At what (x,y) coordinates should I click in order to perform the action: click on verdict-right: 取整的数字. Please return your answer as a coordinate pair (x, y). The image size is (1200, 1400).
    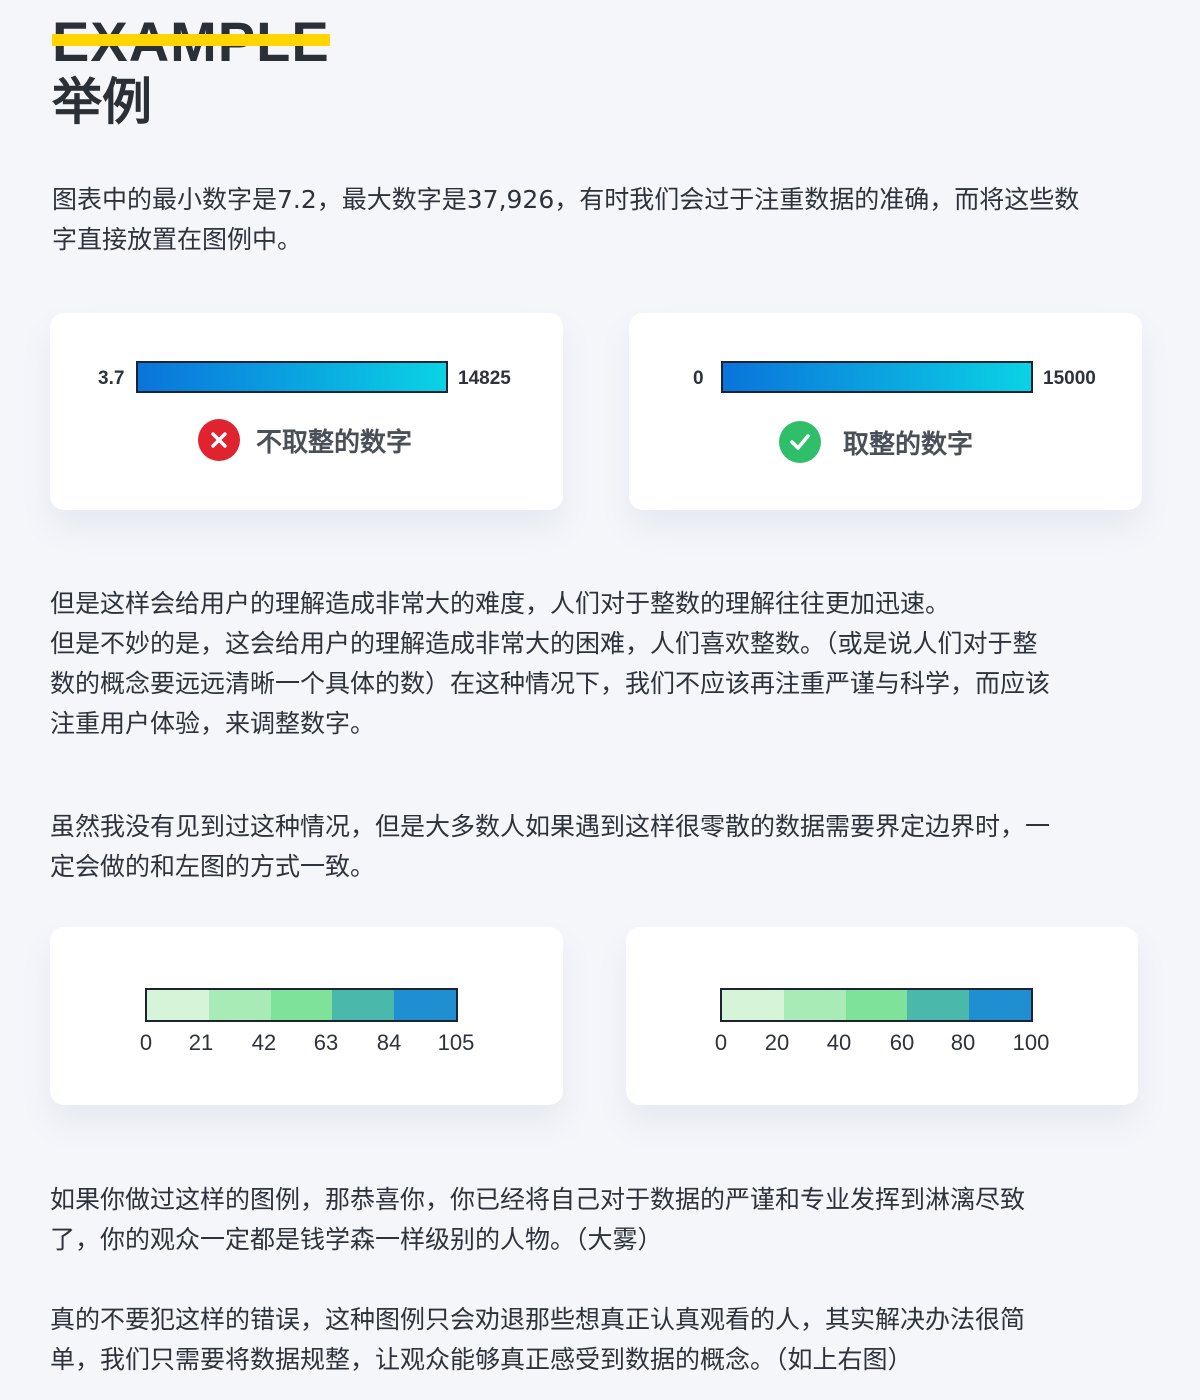
    Looking at the image, I should click on (876, 442).